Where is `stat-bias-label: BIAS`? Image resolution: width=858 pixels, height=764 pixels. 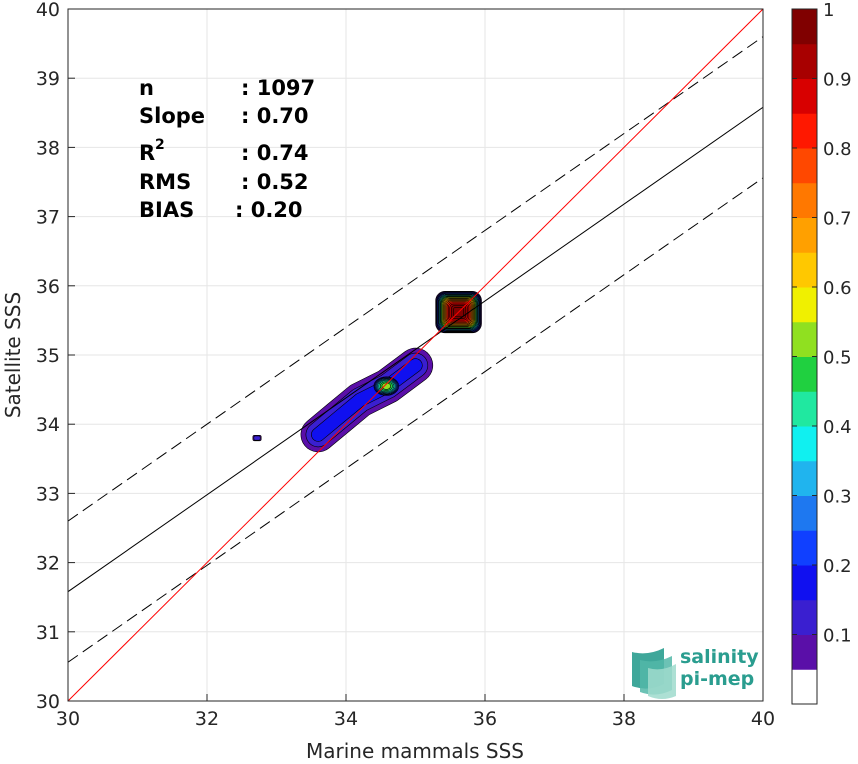 stat-bias-label: BIAS is located at coordinates (166, 210).